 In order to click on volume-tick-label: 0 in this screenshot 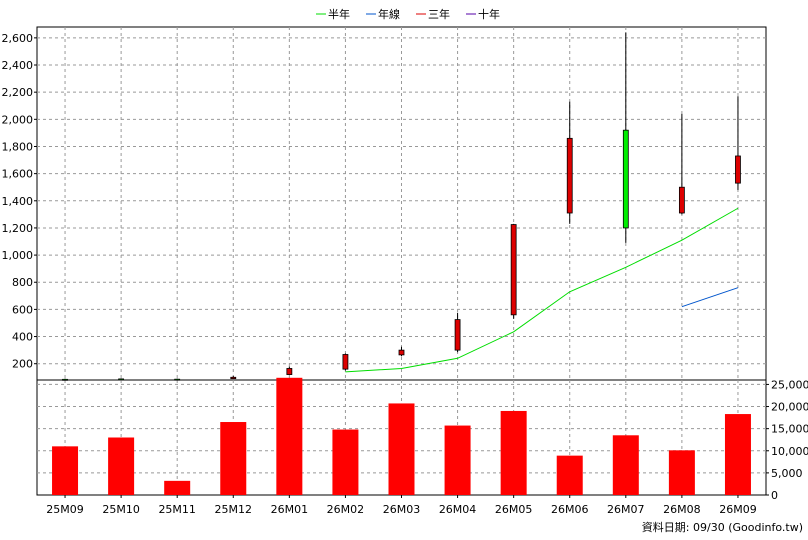, I will do `click(774, 495)`.